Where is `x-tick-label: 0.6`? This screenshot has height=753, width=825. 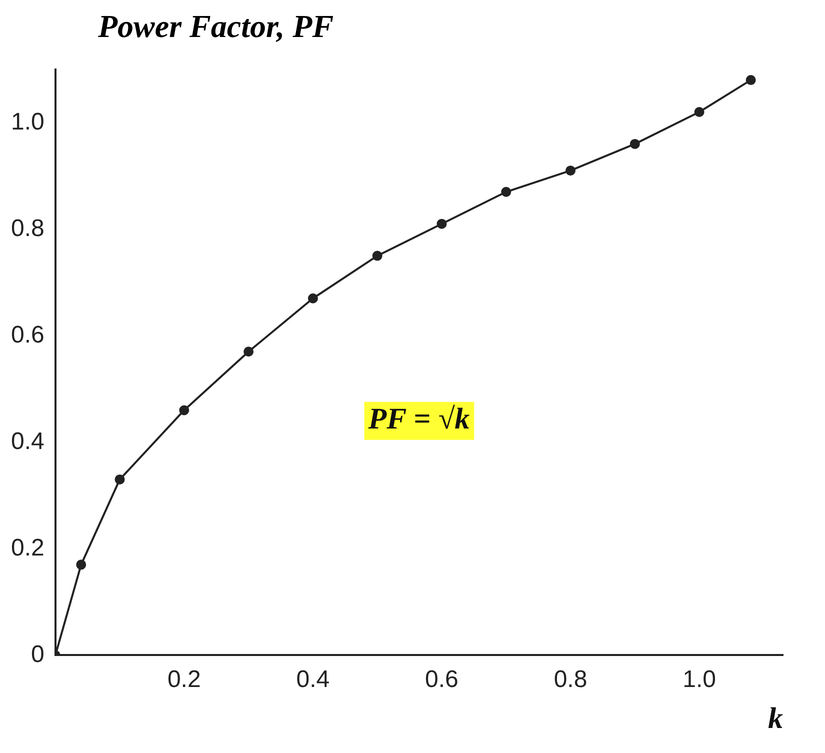
x-tick-label: 0.6 is located at coordinates (441, 680).